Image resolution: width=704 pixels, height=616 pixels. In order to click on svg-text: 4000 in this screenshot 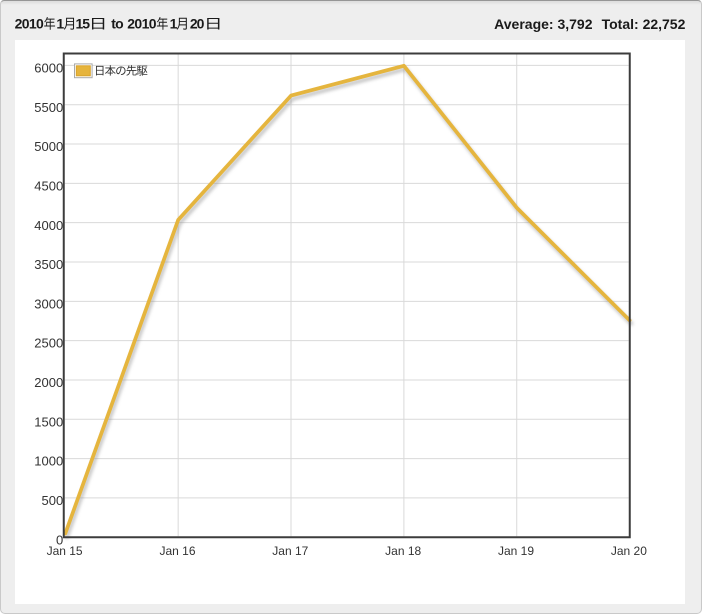, I will do `click(48, 225)`.